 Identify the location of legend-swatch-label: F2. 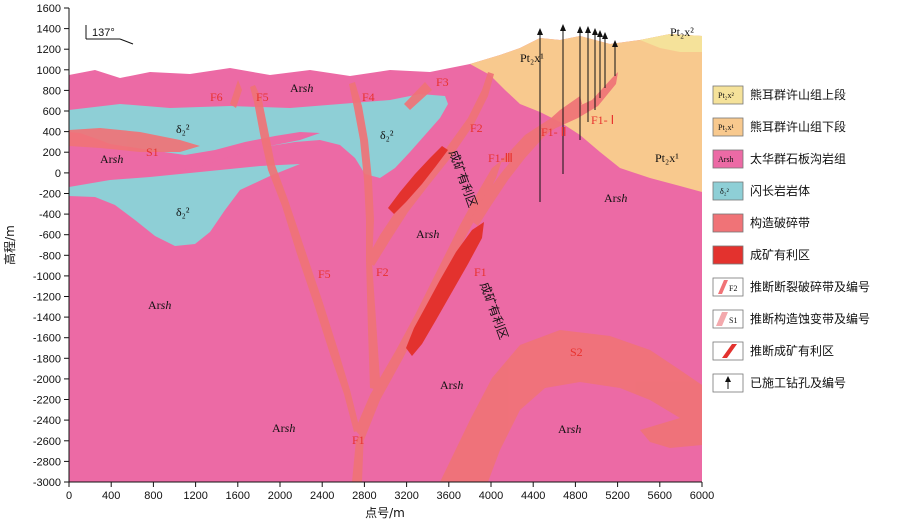
(733, 288).